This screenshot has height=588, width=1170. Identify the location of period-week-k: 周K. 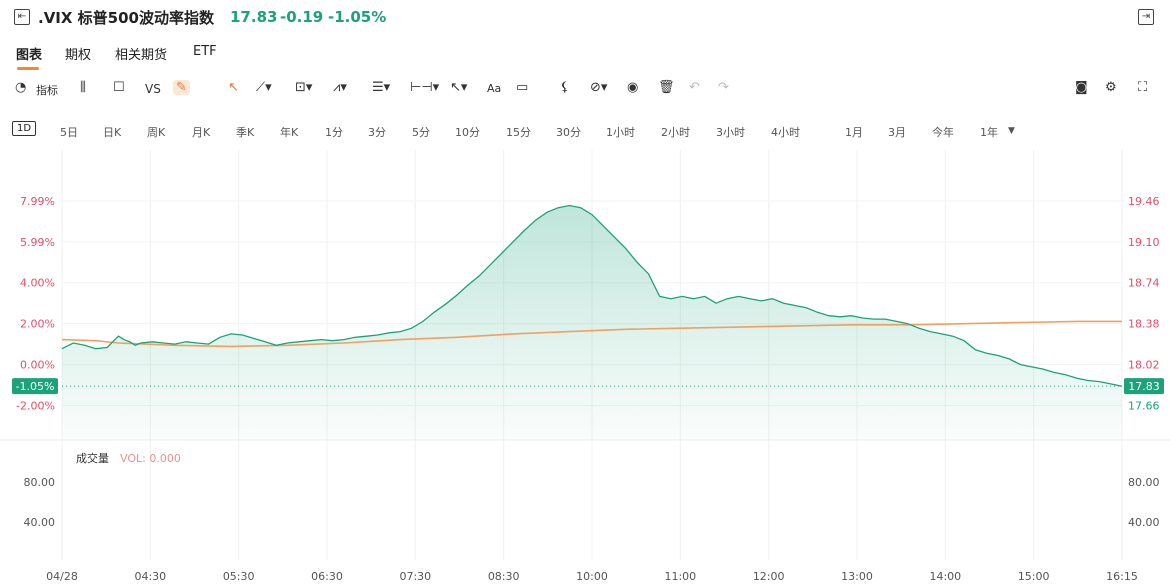
(156, 132).